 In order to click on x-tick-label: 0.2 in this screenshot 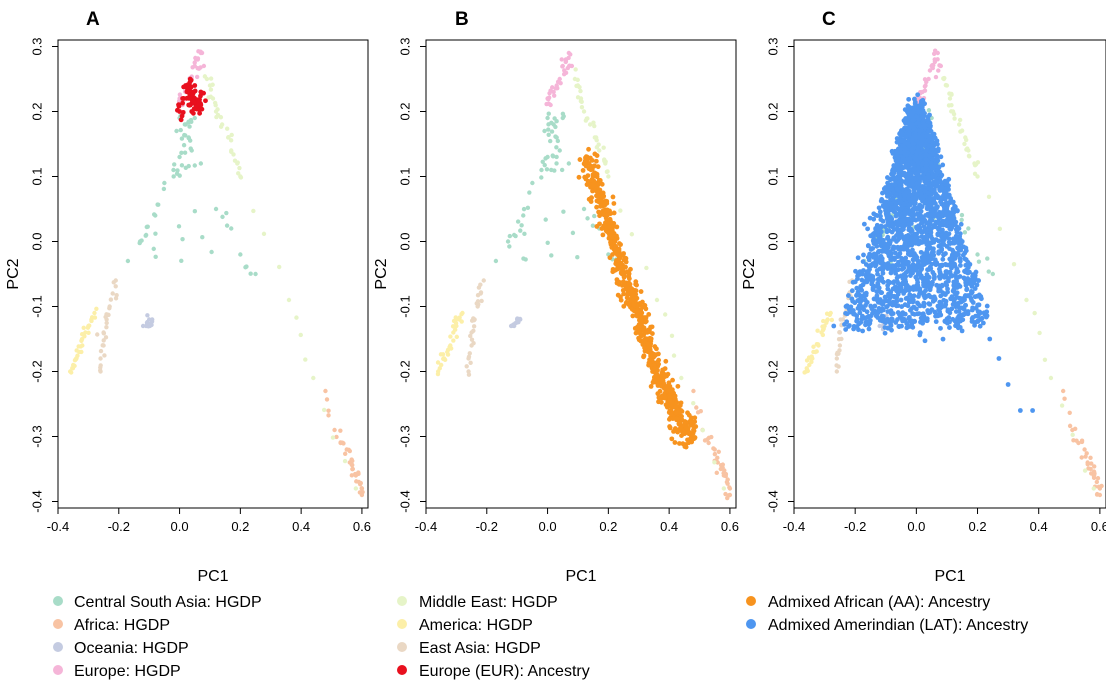, I will do `click(977, 526)`.